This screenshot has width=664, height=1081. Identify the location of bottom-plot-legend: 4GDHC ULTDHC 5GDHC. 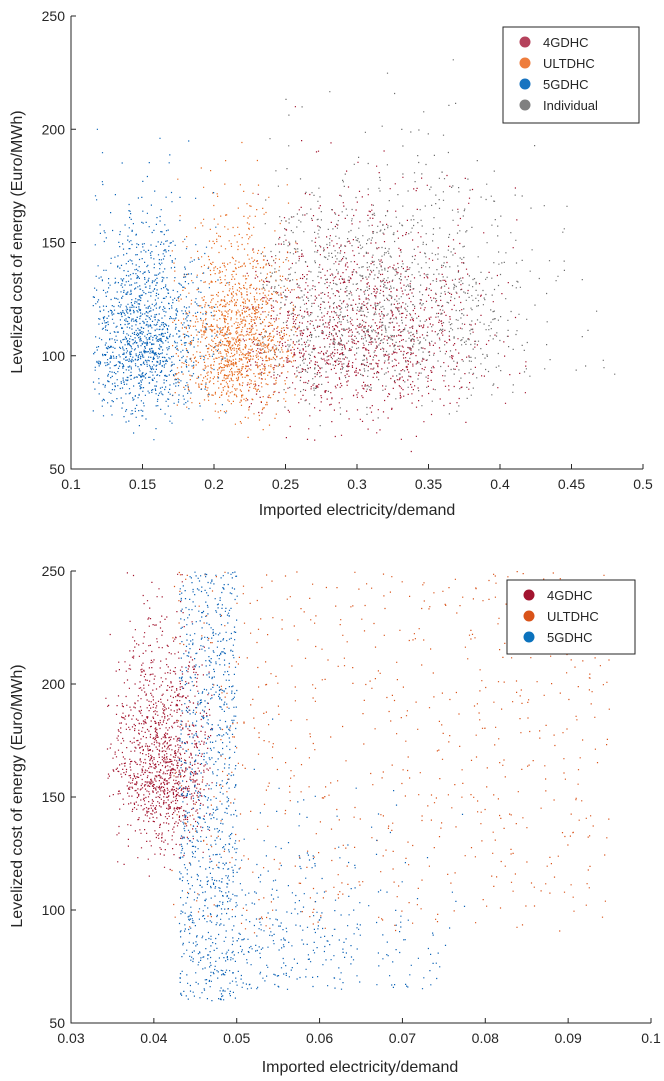
(571, 617).